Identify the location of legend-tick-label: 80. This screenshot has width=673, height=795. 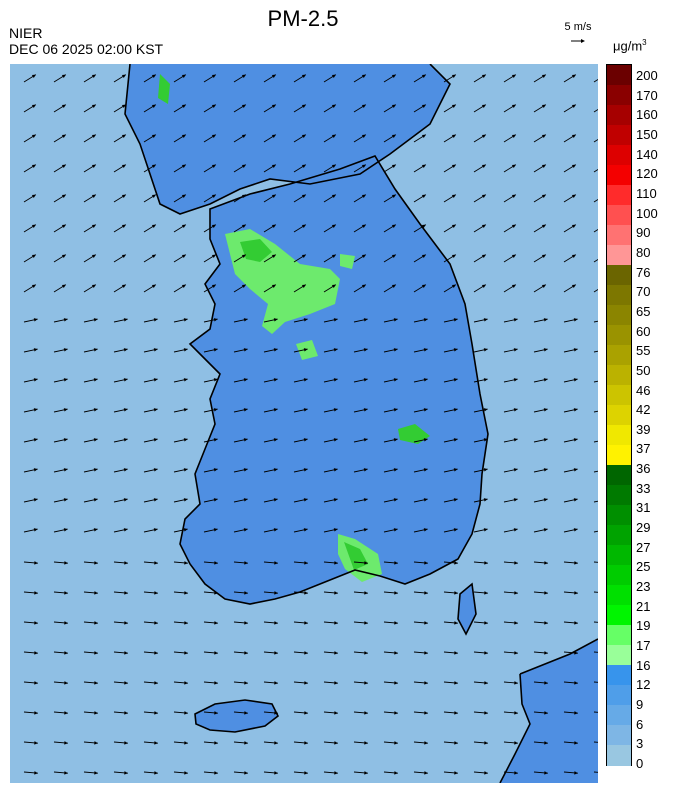
(643, 252).